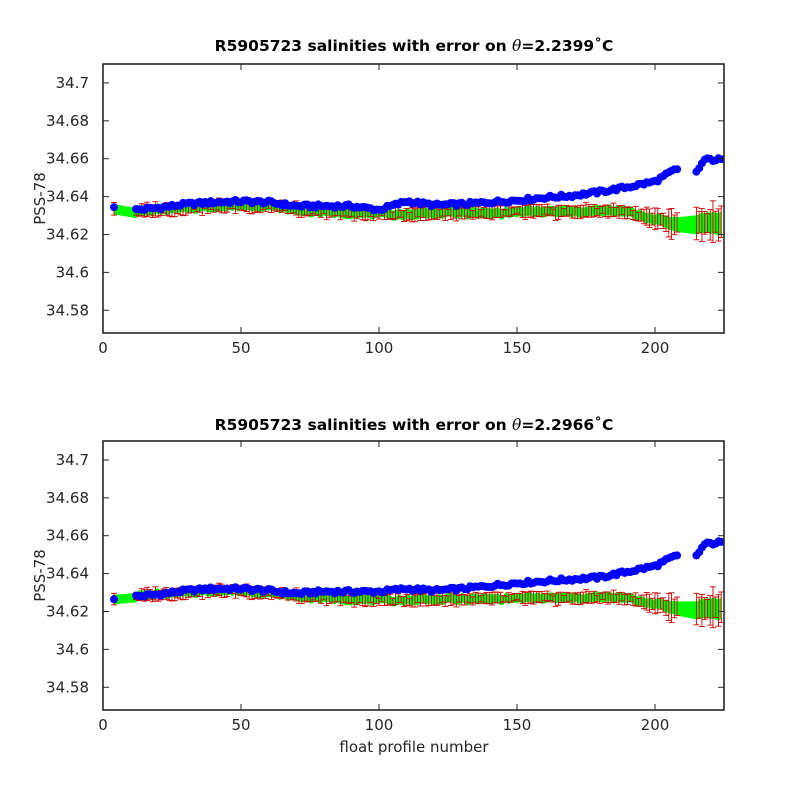 Image resolution: width=800 pixels, height=800 pixels. I want to click on y-tick-label: 34.68, so click(67, 498).